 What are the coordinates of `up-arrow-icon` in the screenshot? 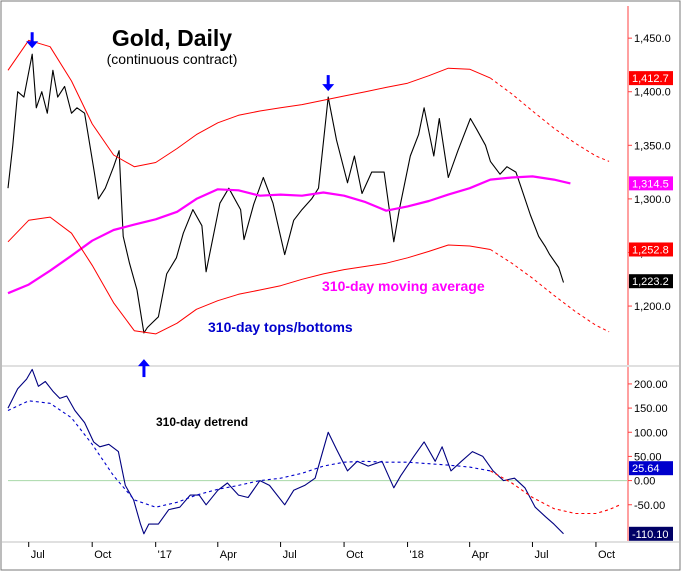 It's located at (143, 363).